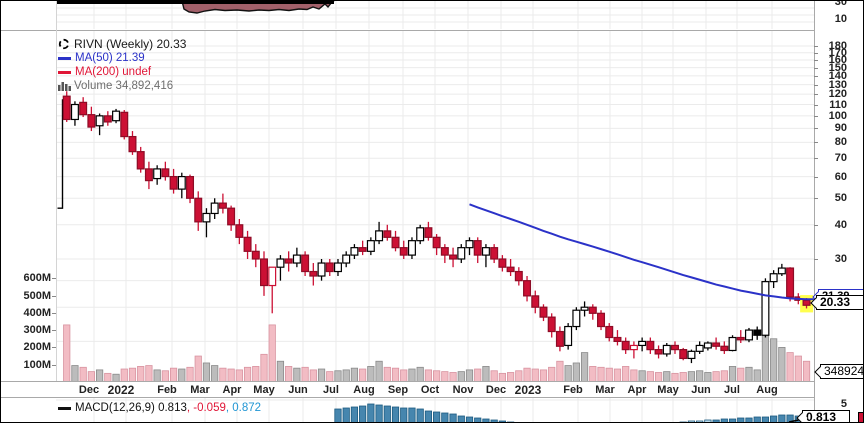  What do you see at coordinates (642, 252) in the screenshot?
I see `ma50-line` at bounding box center [642, 252].